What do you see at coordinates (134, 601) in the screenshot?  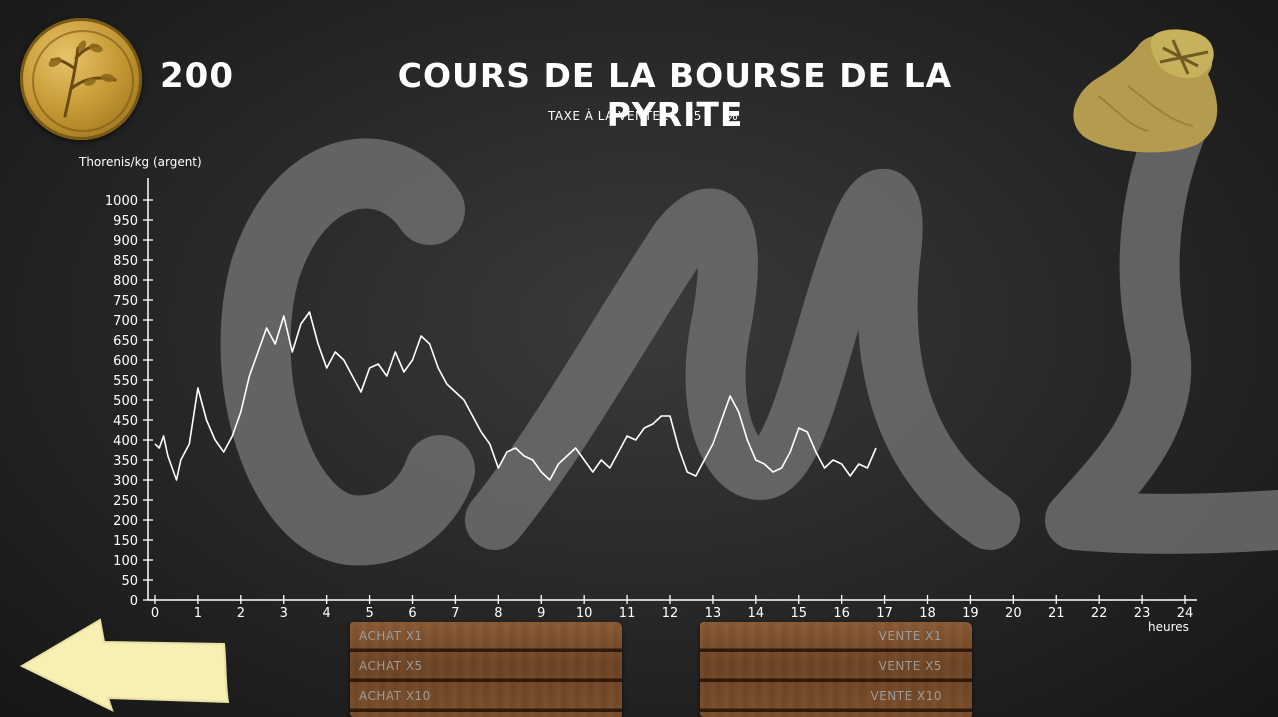 I see `y-tick-label: 0` at bounding box center [134, 601].